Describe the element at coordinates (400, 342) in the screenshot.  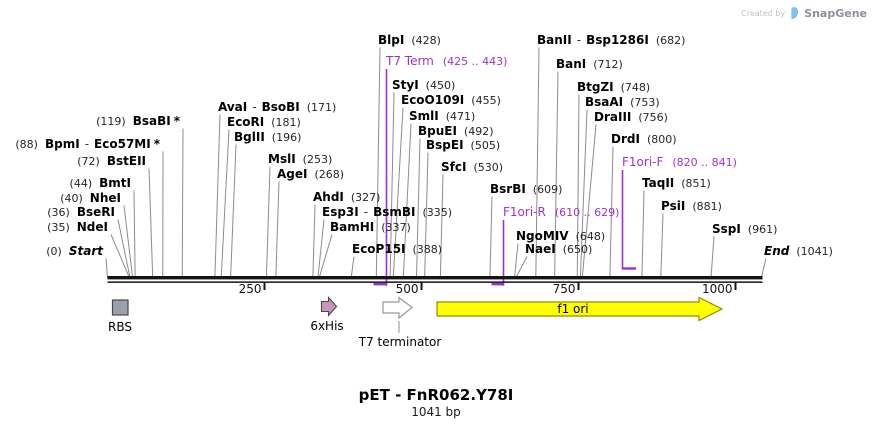
I see `feature-label-t7-terminator: T7 terminator` at that location.